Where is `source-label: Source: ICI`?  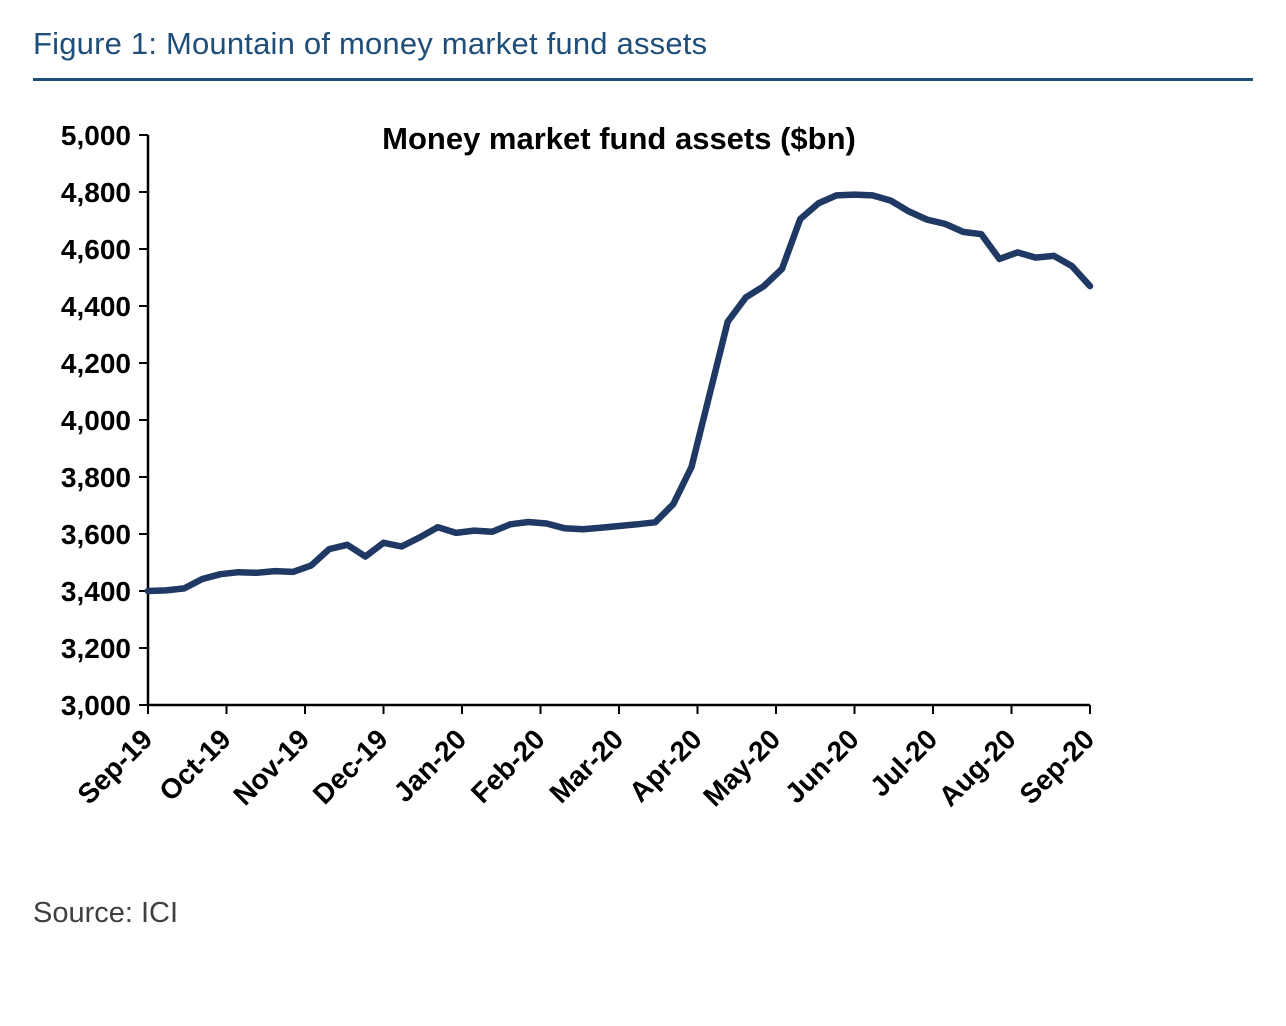 source-label: Source: ICI is located at coordinates (106, 913).